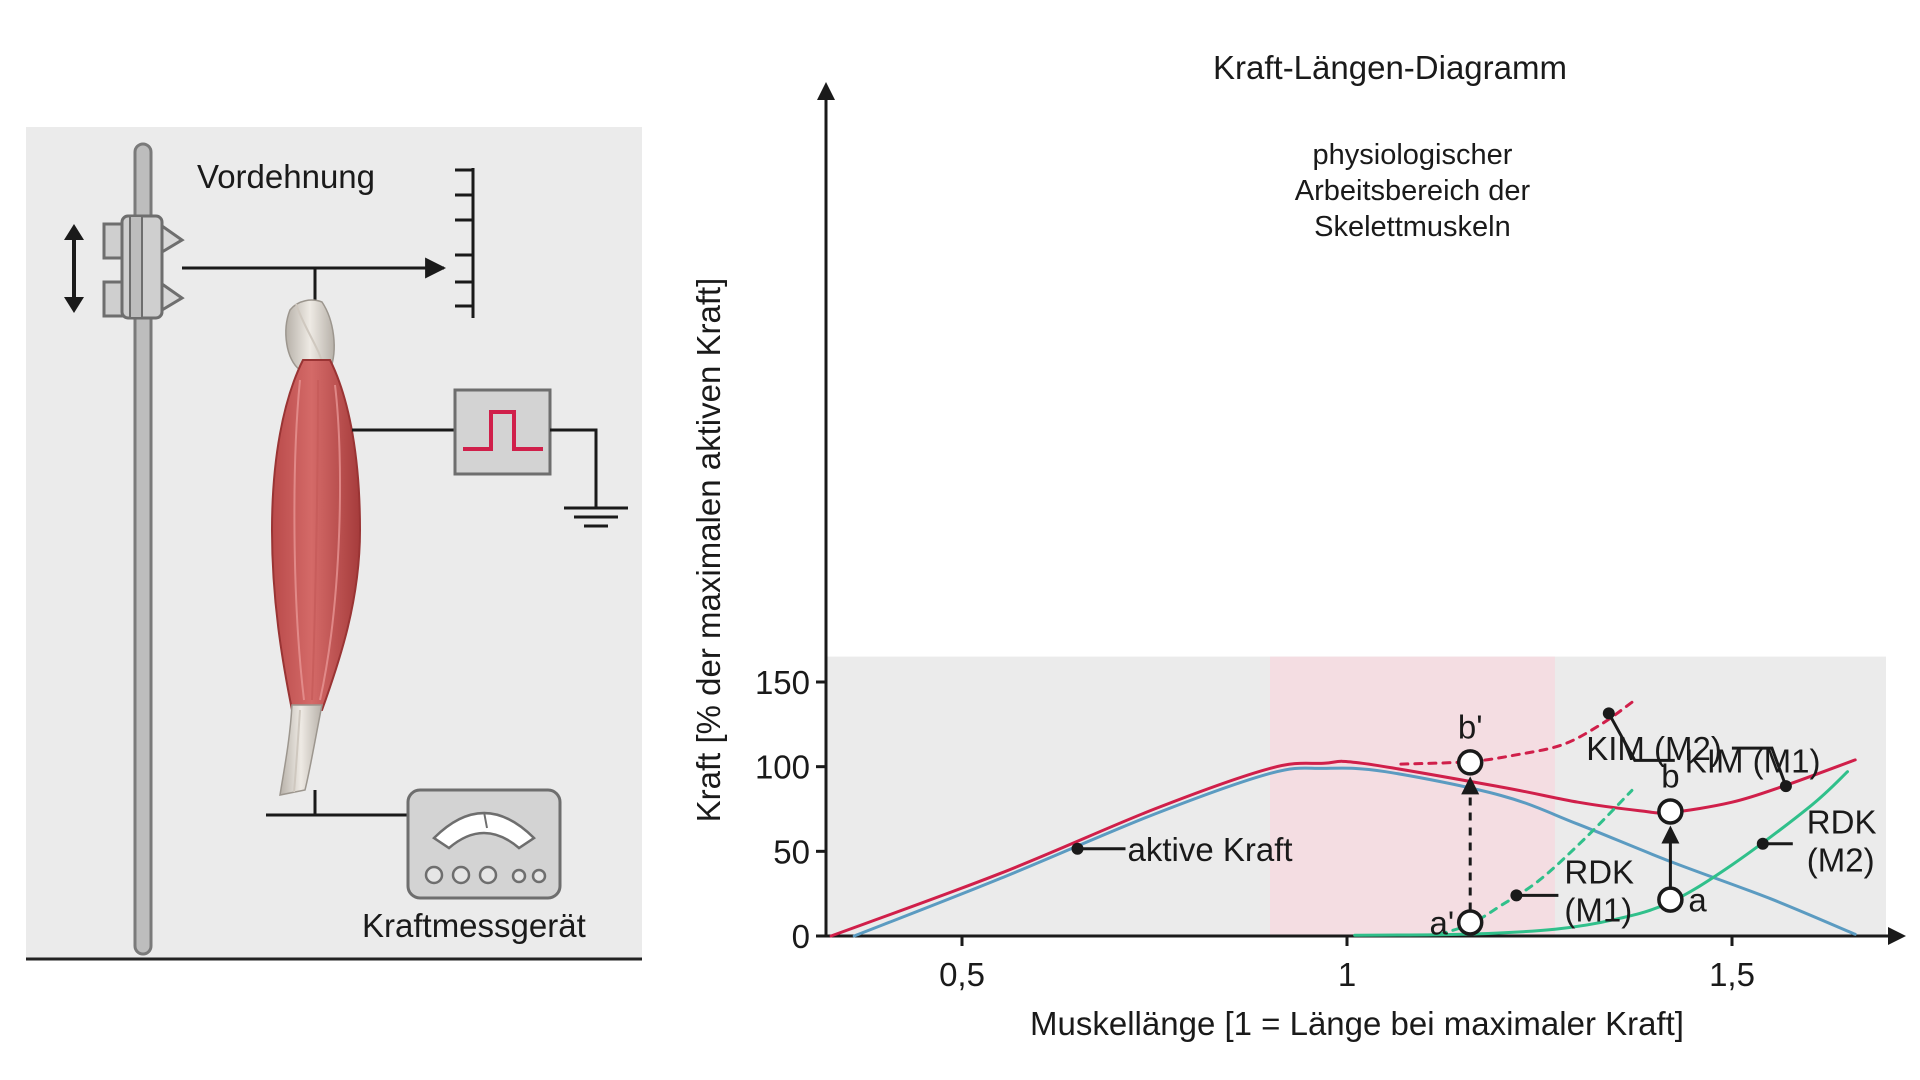 Image resolution: width=1920 pixels, height=1080 pixels. What do you see at coordinates (1077, 848) in the screenshot?
I see `active-label-dot` at bounding box center [1077, 848].